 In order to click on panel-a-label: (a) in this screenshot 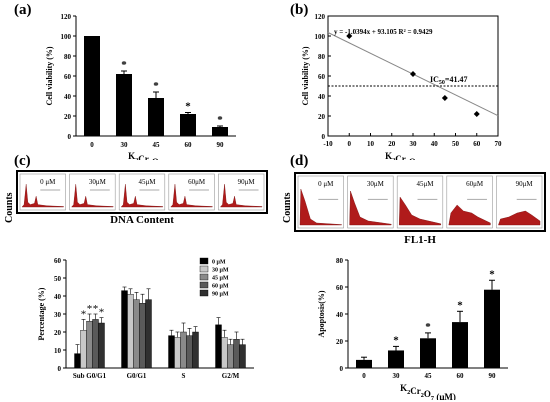, I will do `click(23, 10)`.